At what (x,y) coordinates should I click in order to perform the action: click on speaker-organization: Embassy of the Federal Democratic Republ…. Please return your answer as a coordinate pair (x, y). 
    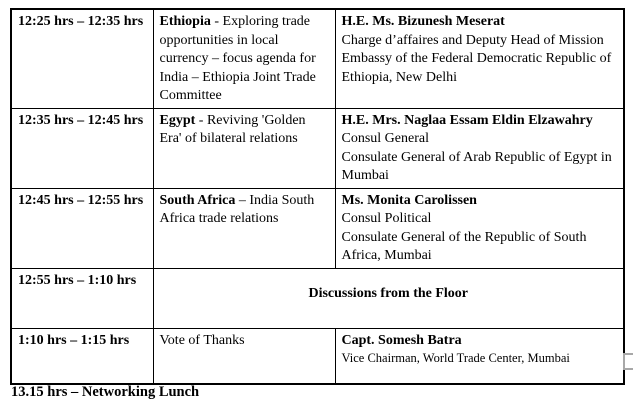
    Looking at the image, I should click on (476, 68).